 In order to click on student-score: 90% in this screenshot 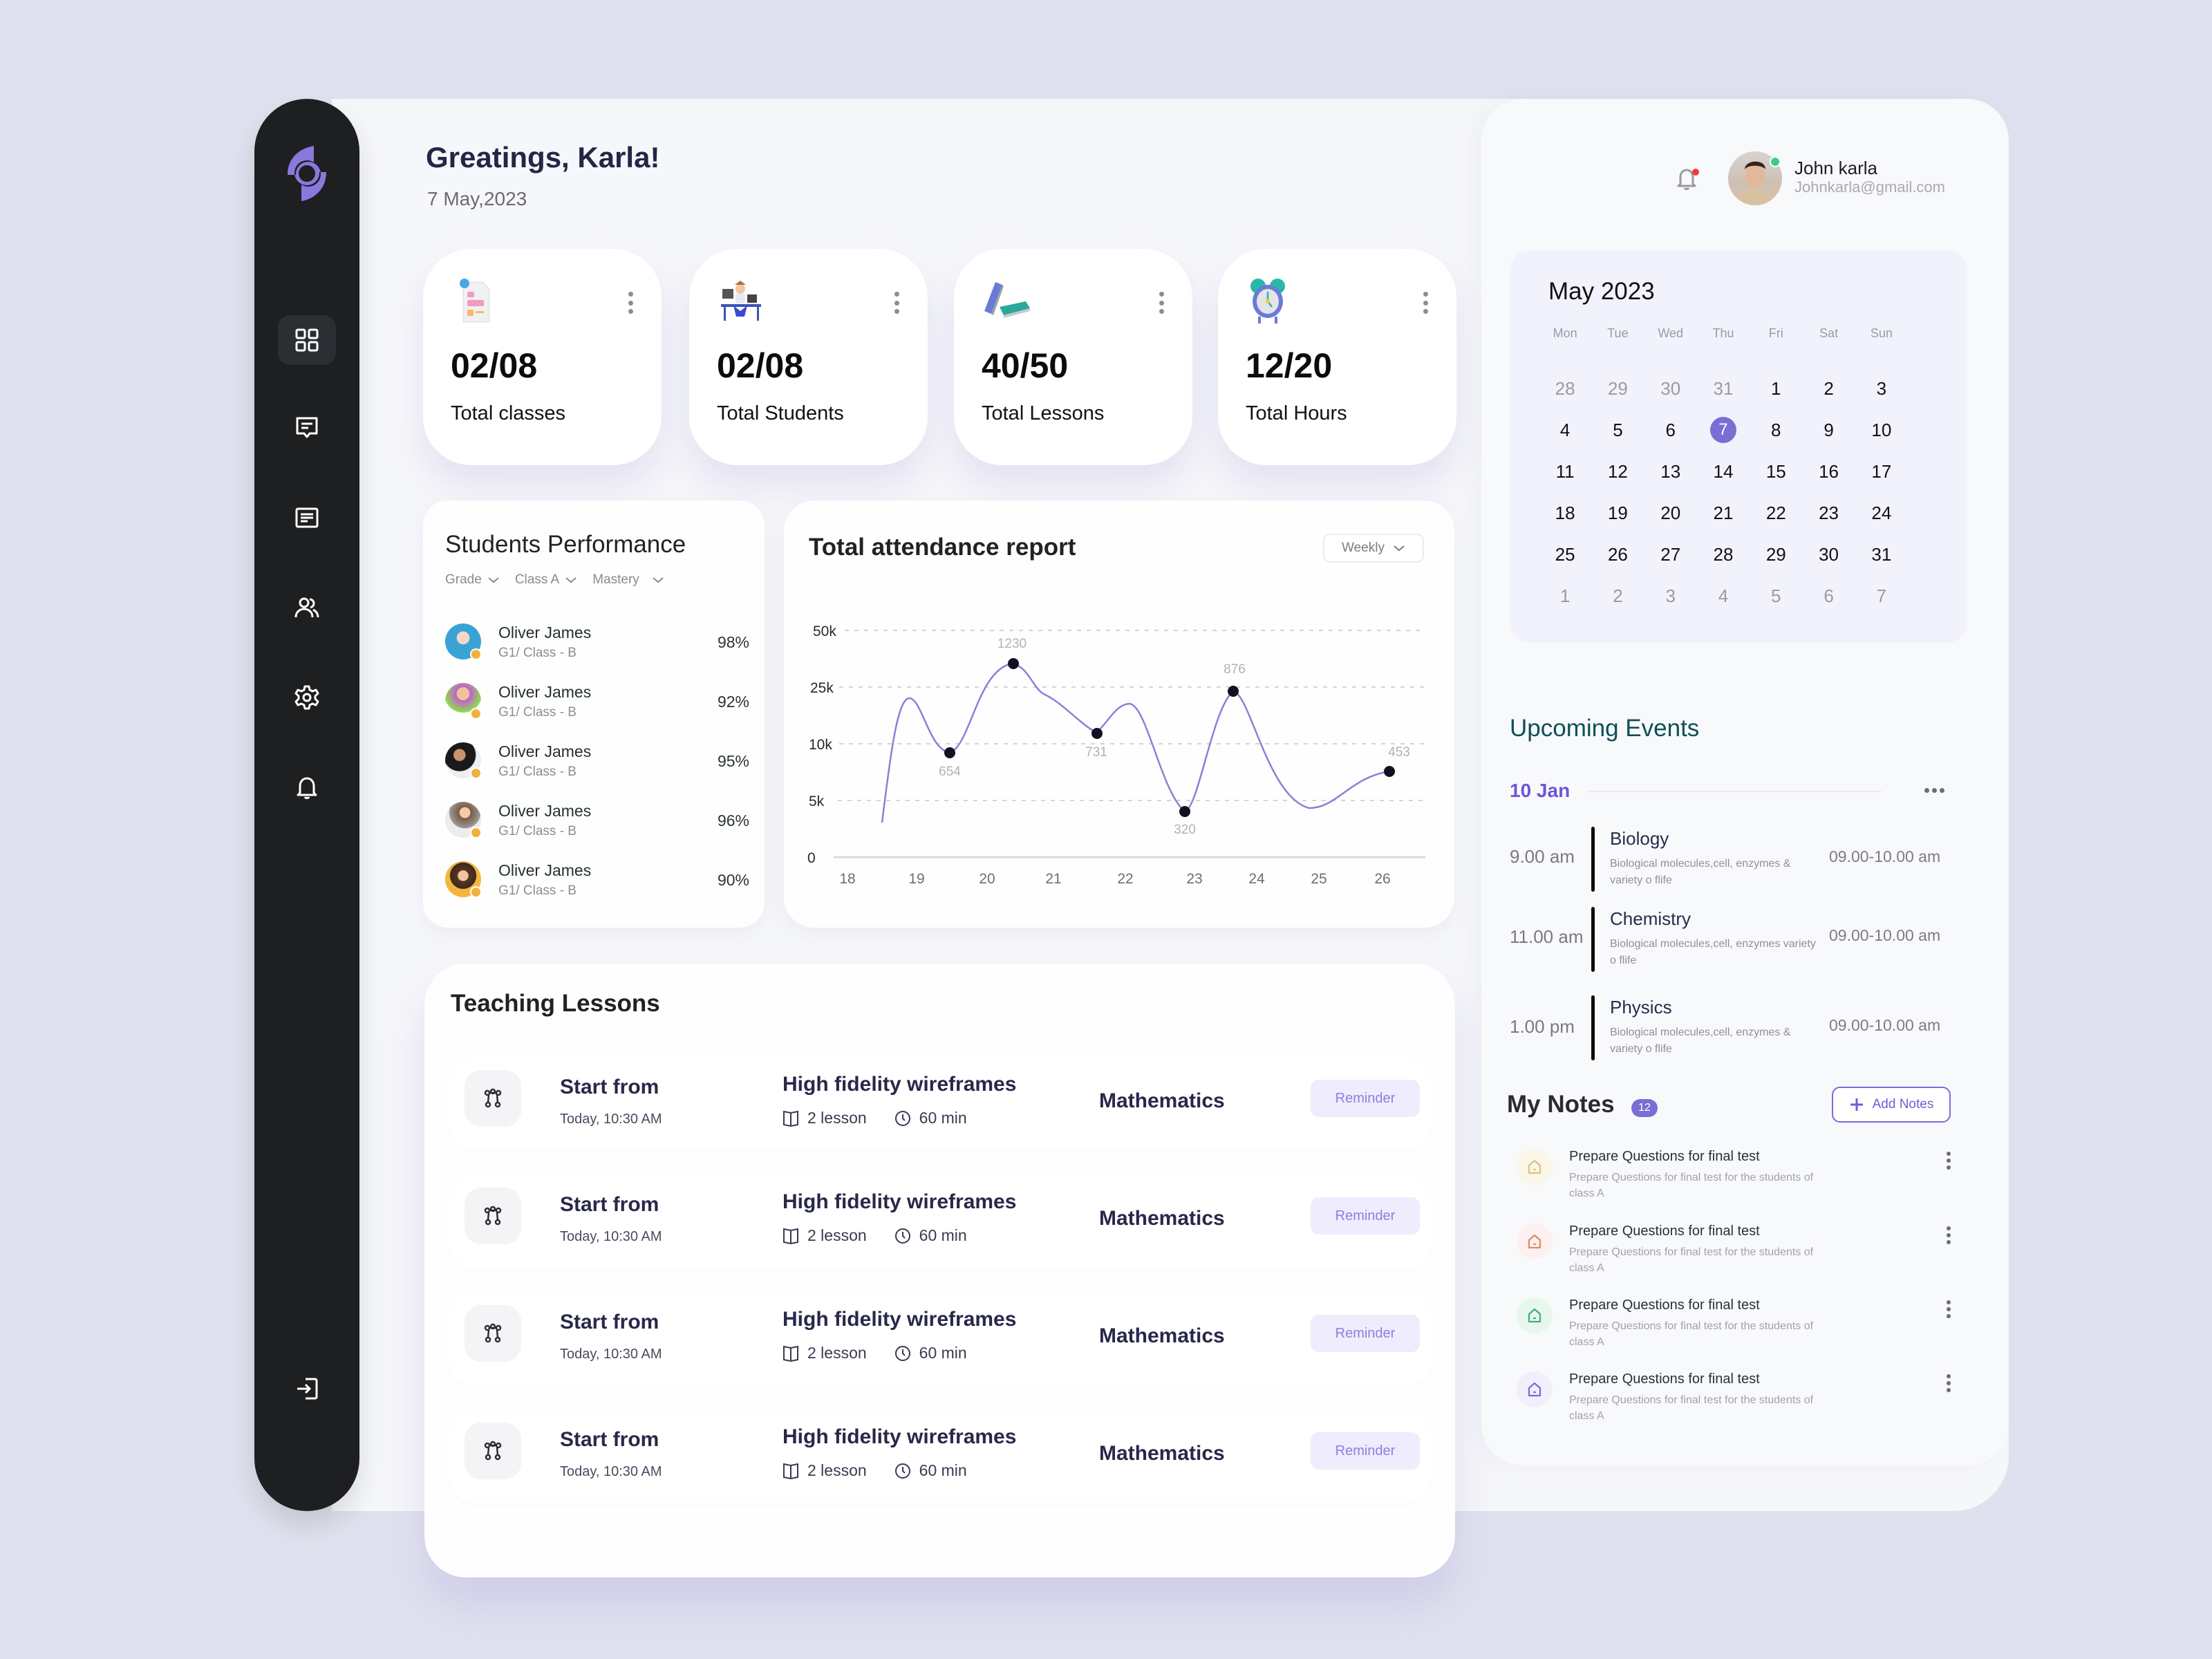, I will do `click(733, 880)`.